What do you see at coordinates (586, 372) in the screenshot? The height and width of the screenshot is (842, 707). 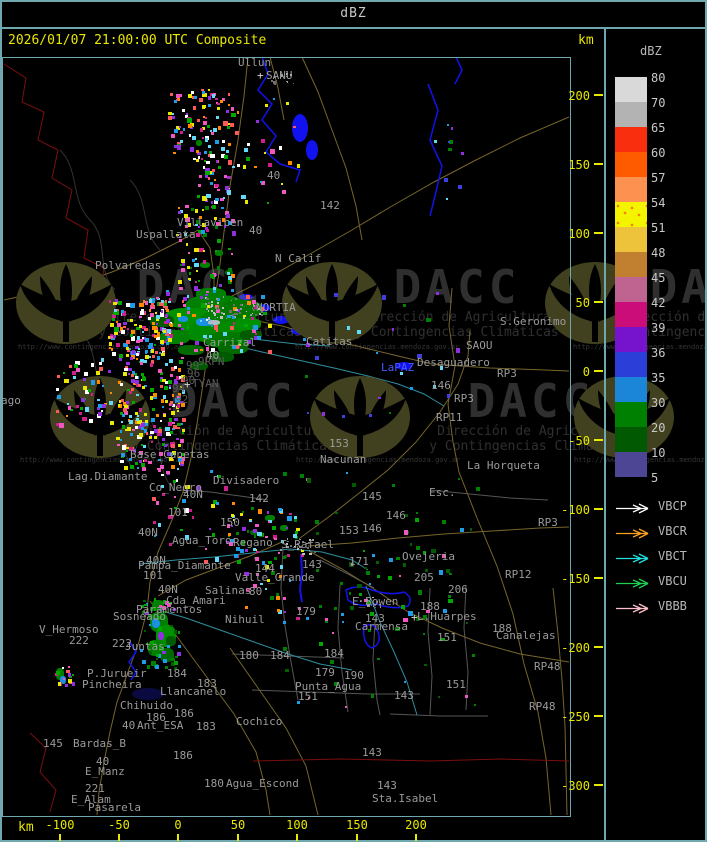 I see `y-axis-tick-label: 0` at bounding box center [586, 372].